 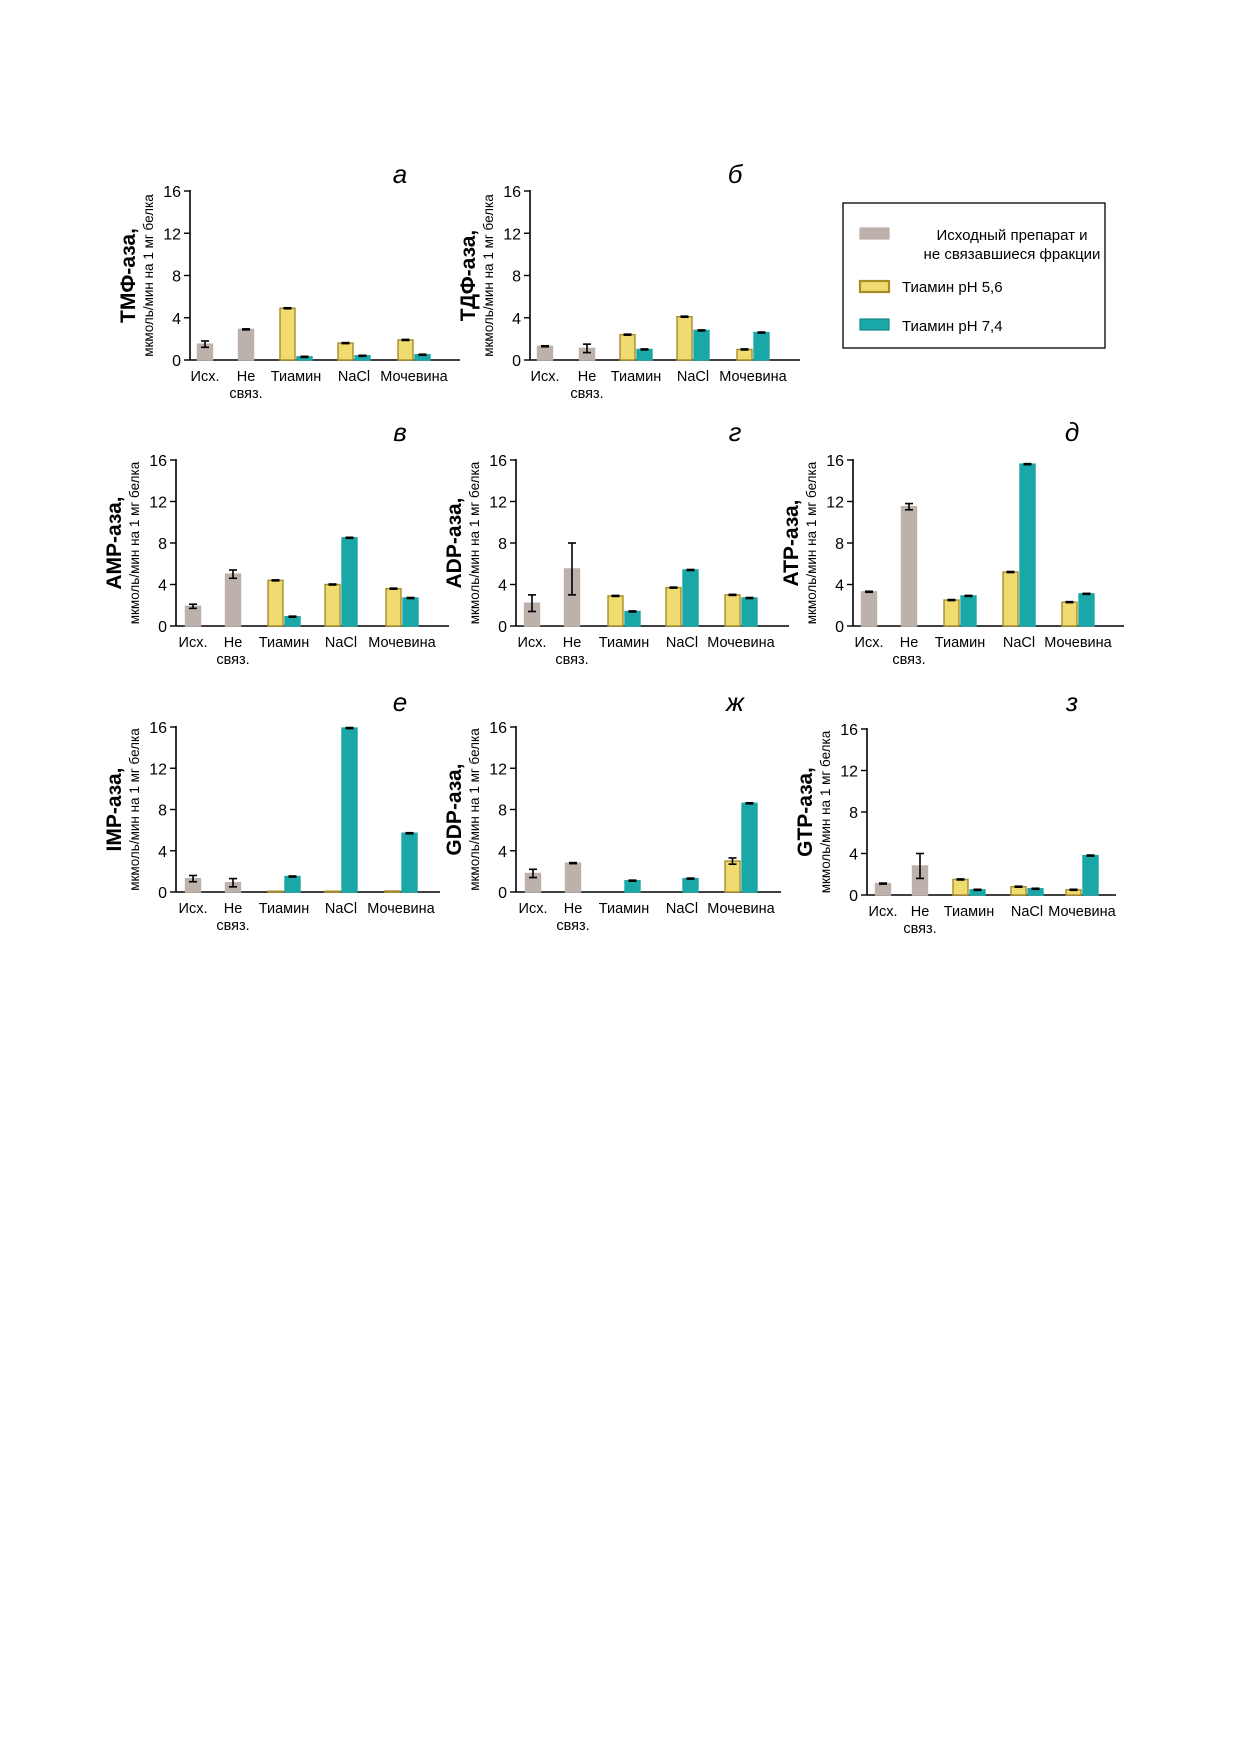 What do you see at coordinates (400, 432) in the screenshot?
I see `panel-letter: в` at bounding box center [400, 432].